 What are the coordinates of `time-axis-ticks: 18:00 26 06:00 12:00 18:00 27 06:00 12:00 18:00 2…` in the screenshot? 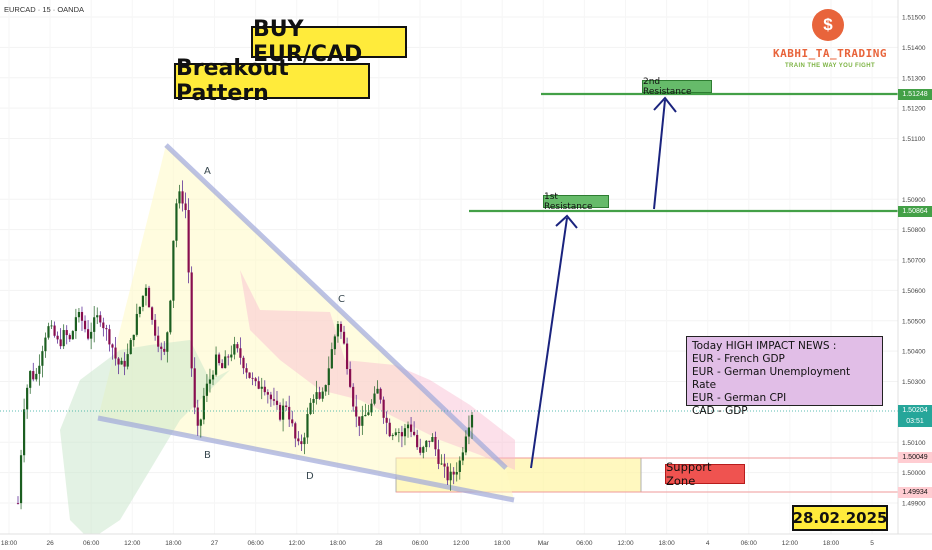 It's located at (437, 543).